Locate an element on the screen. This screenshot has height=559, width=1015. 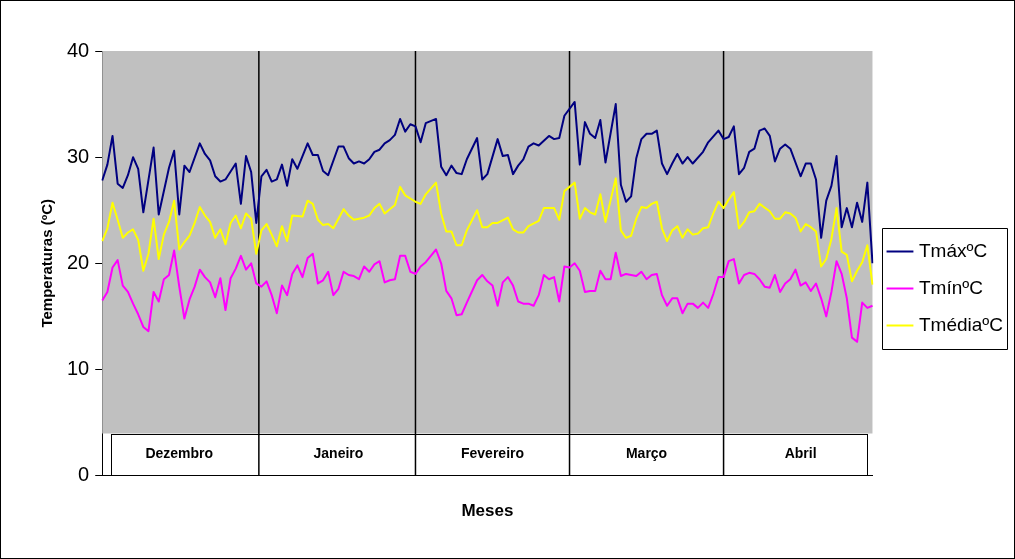
legend-label: TmédiaºC is located at coordinates (960, 324).